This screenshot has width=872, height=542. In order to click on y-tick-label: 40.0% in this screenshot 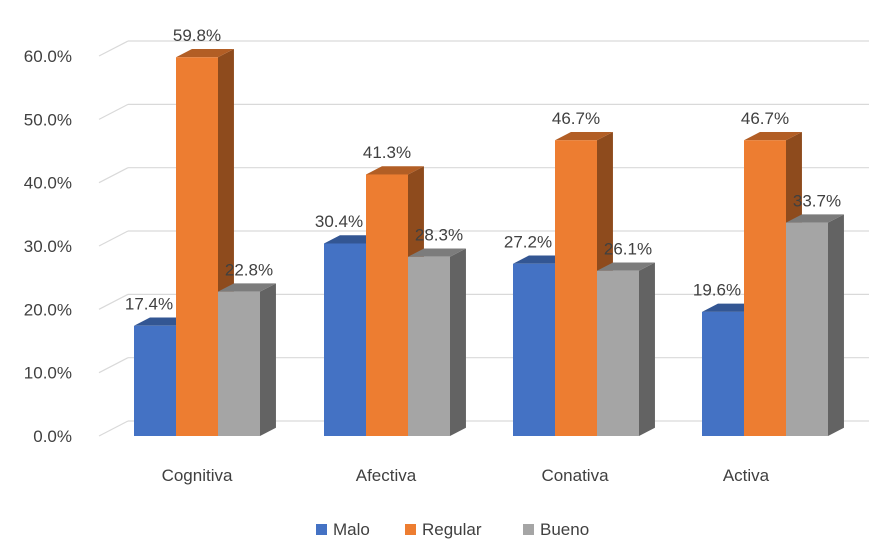, I will do `click(48, 183)`.